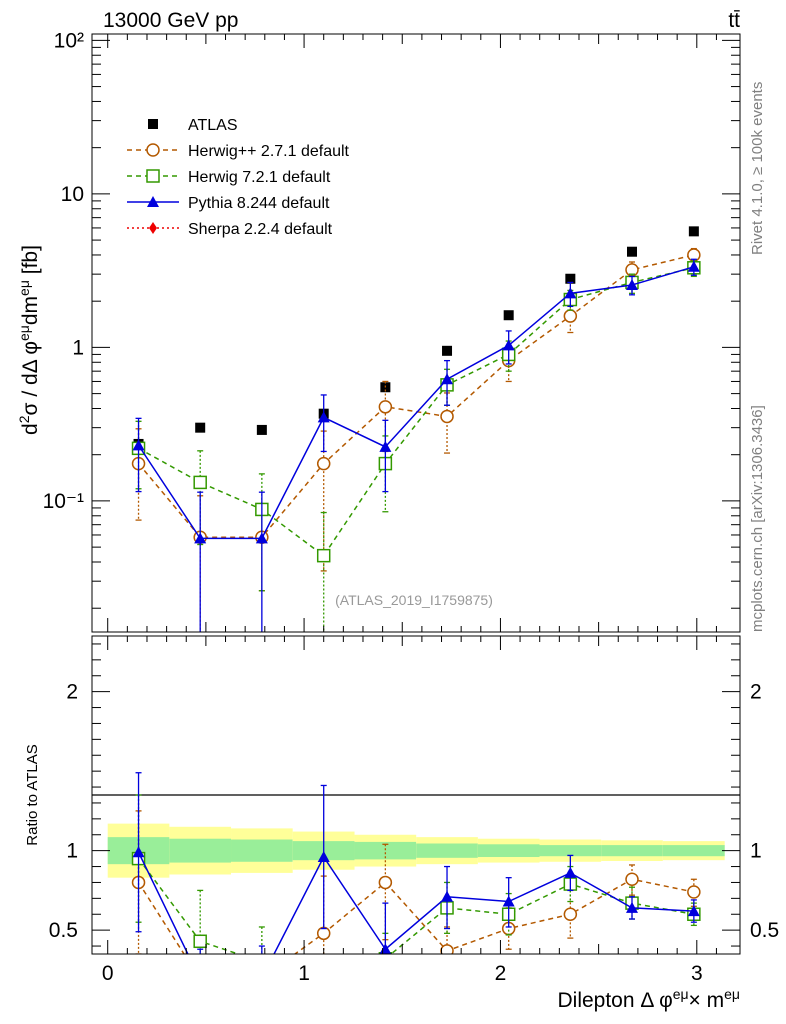 Image resolution: width=786 pixels, height=1024 pixels. What do you see at coordinates (501, 973) in the screenshot?
I see `x-tick-label: 2` at bounding box center [501, 973].